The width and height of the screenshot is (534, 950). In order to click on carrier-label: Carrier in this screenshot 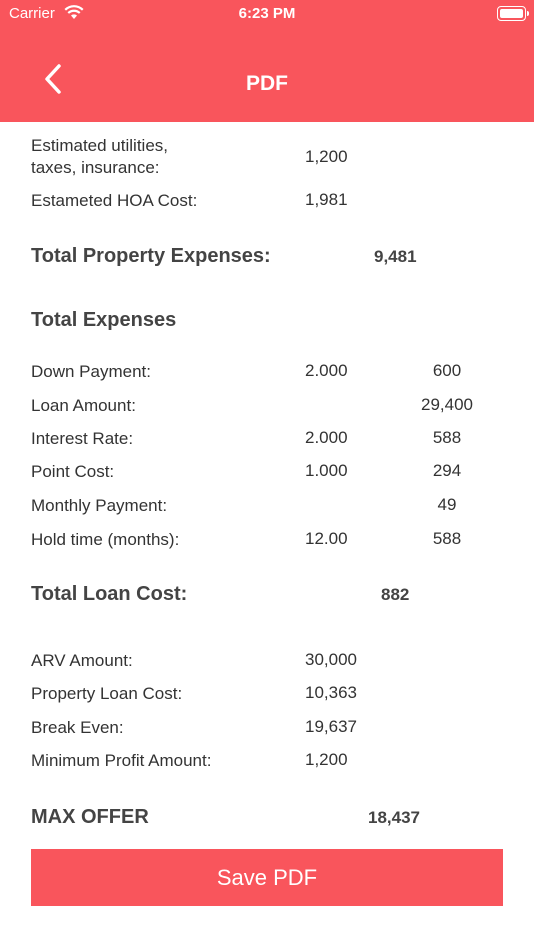, I will do `click(32, 13)`.